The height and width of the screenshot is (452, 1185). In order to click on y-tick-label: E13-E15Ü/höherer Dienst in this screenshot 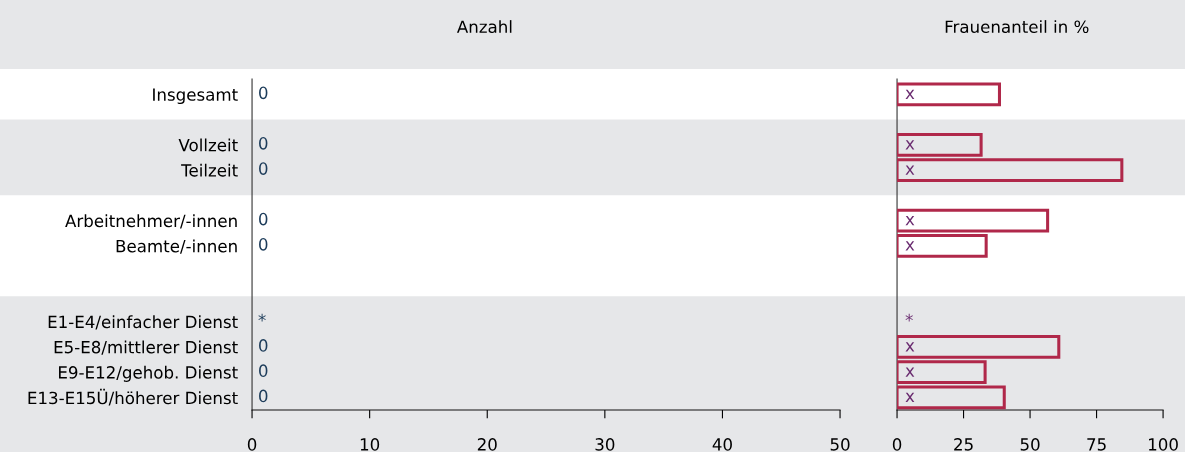, I will do `click(133, 397)`.